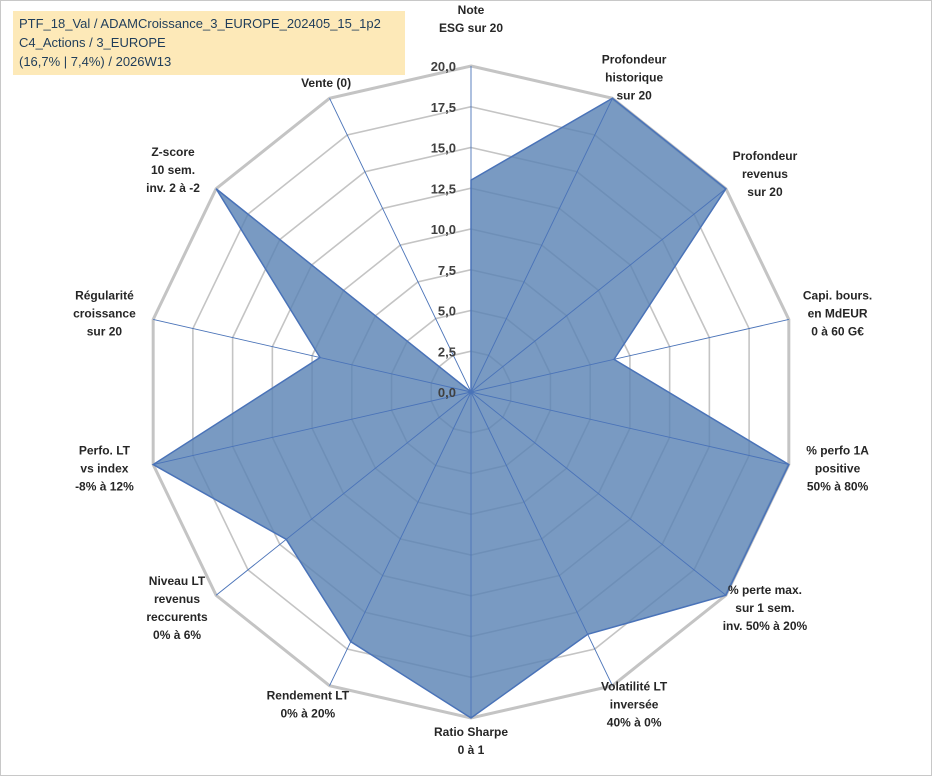 This screenshot has width=932, height=776. Describe the element at coordinates (634, 687) in the screenshot. I see `axis-label-line: Volatilité LT` at that location.